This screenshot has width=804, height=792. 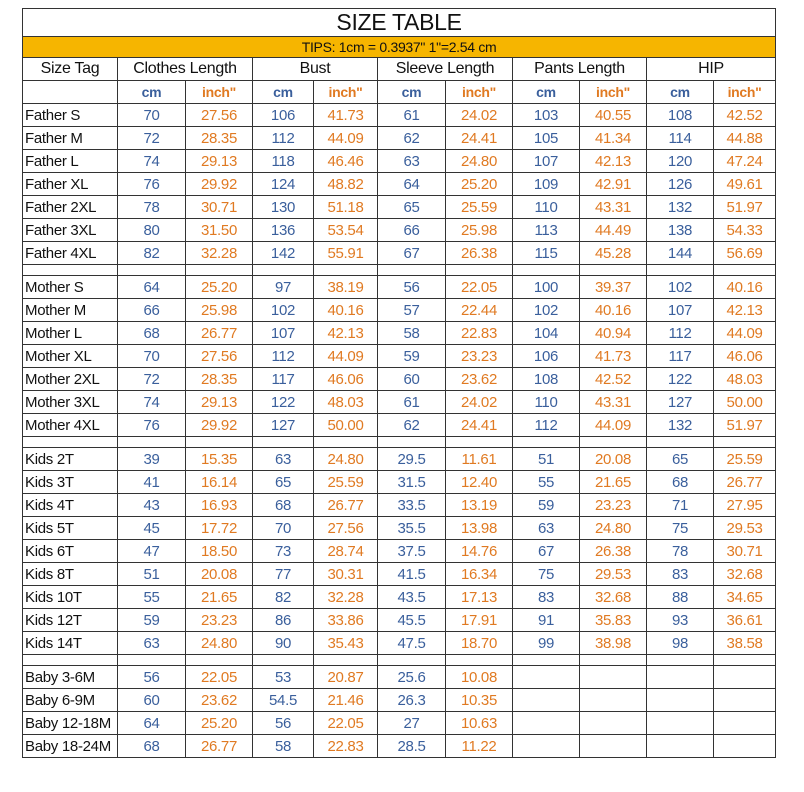 What do you see at coordinates (399, 723) in the screenshot?
I see `table-row: Baby 12-18M 64 25.20 56 22.05 27 10.63` at bounding box center [399, 723].